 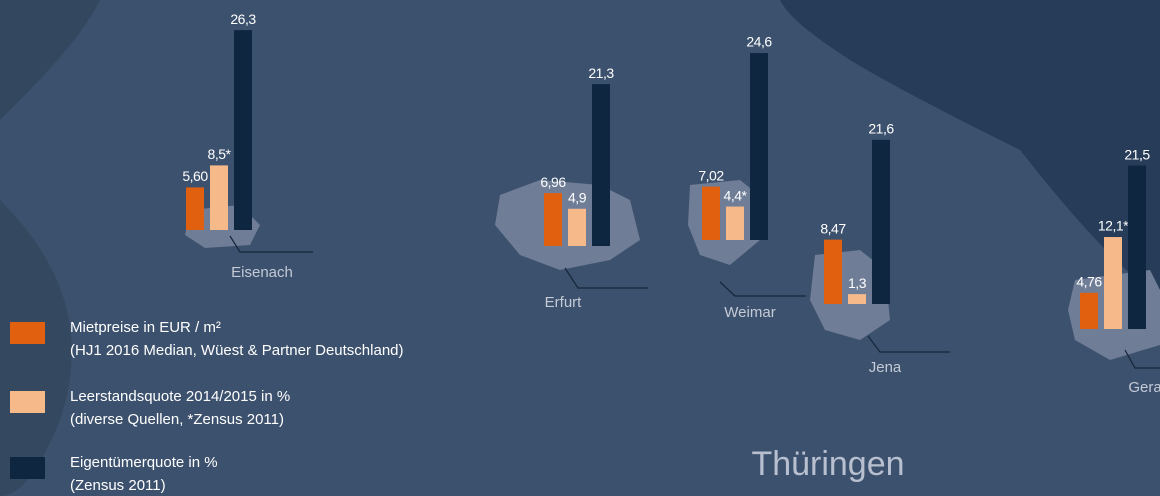 What do you see at coordinates (564, 302) in the screenshot?
I see `city-label: Erfurt` at bounding box center [564, 302].